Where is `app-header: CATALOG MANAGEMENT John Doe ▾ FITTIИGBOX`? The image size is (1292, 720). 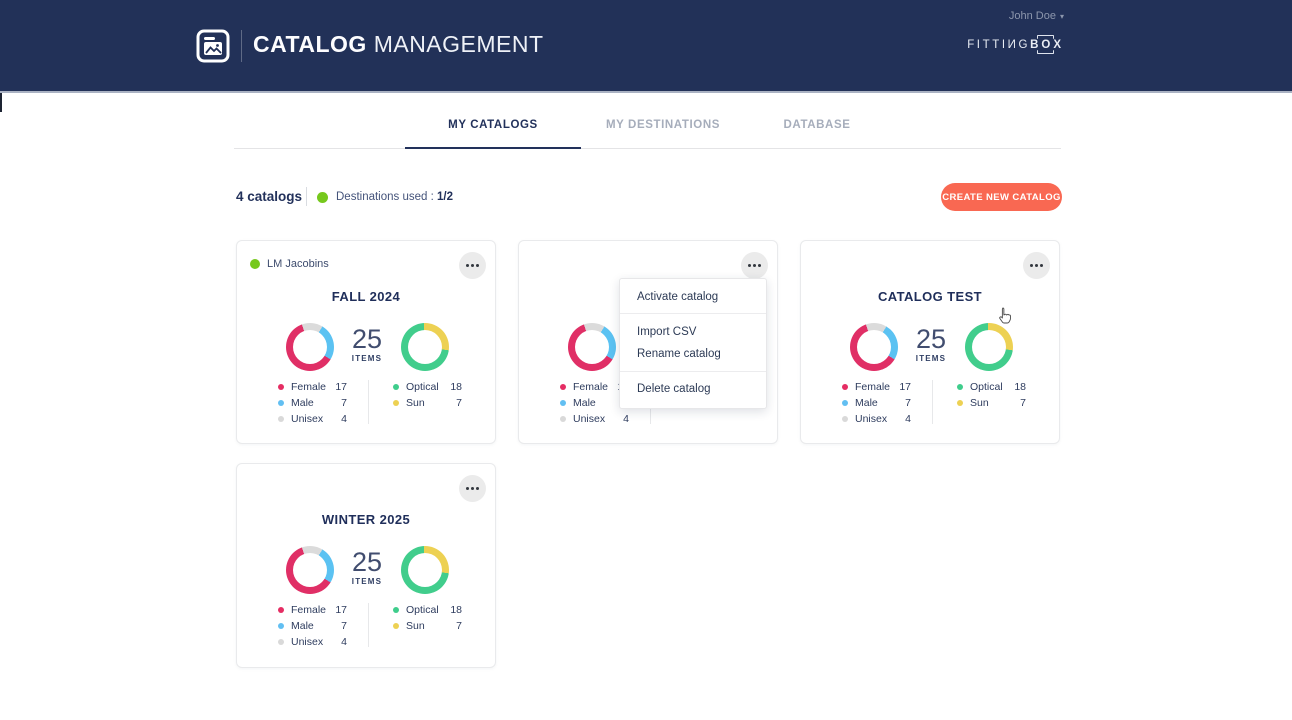 app-header: CATALOG MANAGEMENT John Doe ▾ FITTIИGBOX is located at coordinates (646, 46).